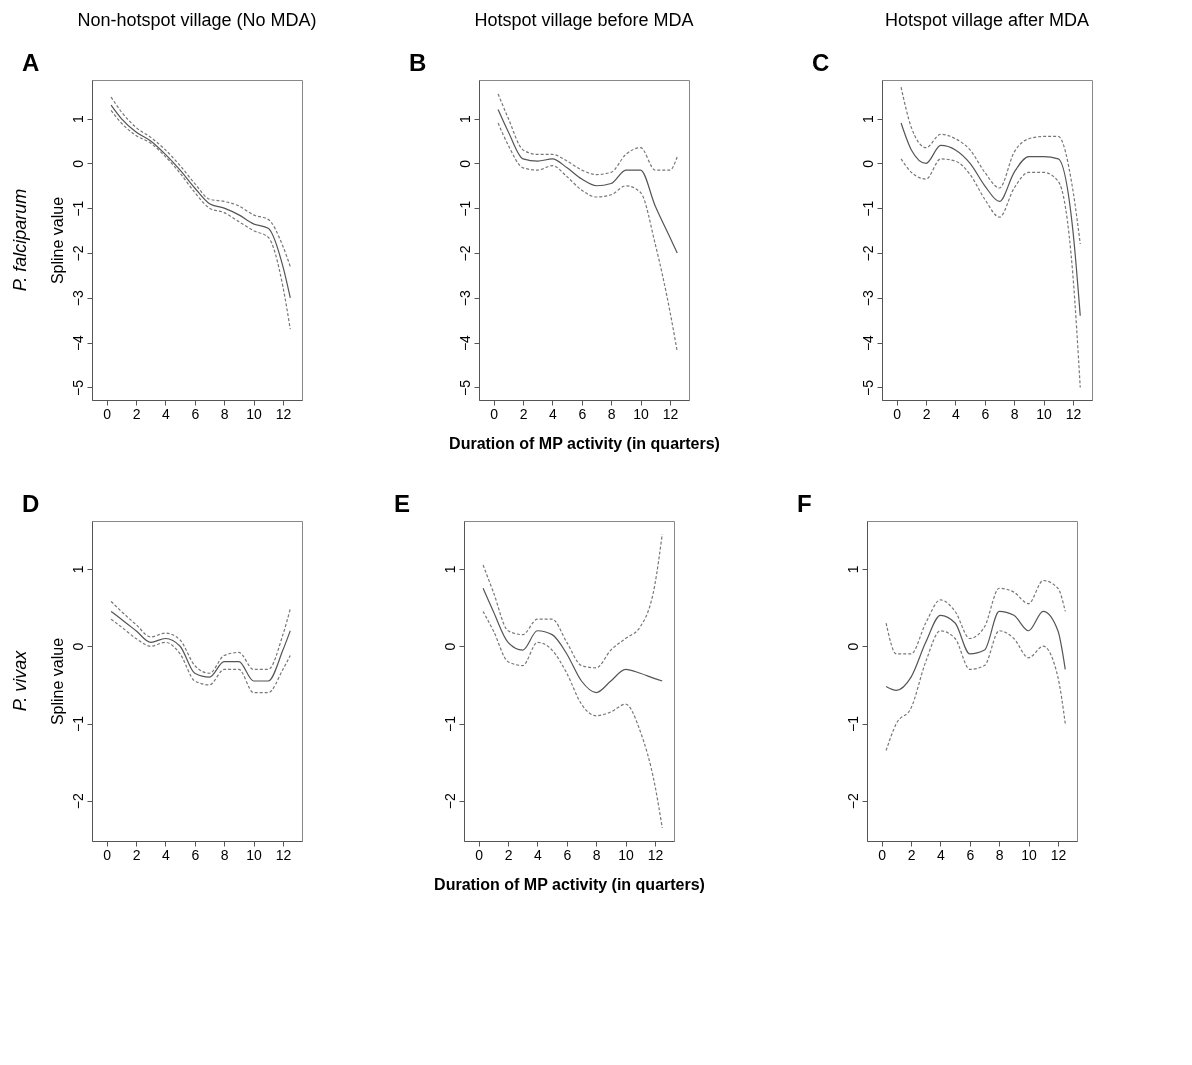  I want to click on text: P. falciparum, so click(20, 240).